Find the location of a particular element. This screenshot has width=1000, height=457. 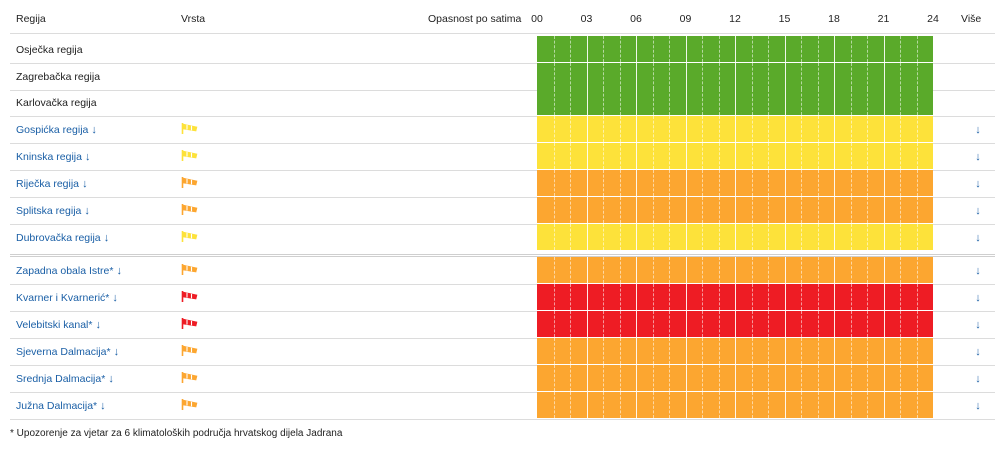

region-label: Kninska regija ↓ is located at coordinates (53, 157).